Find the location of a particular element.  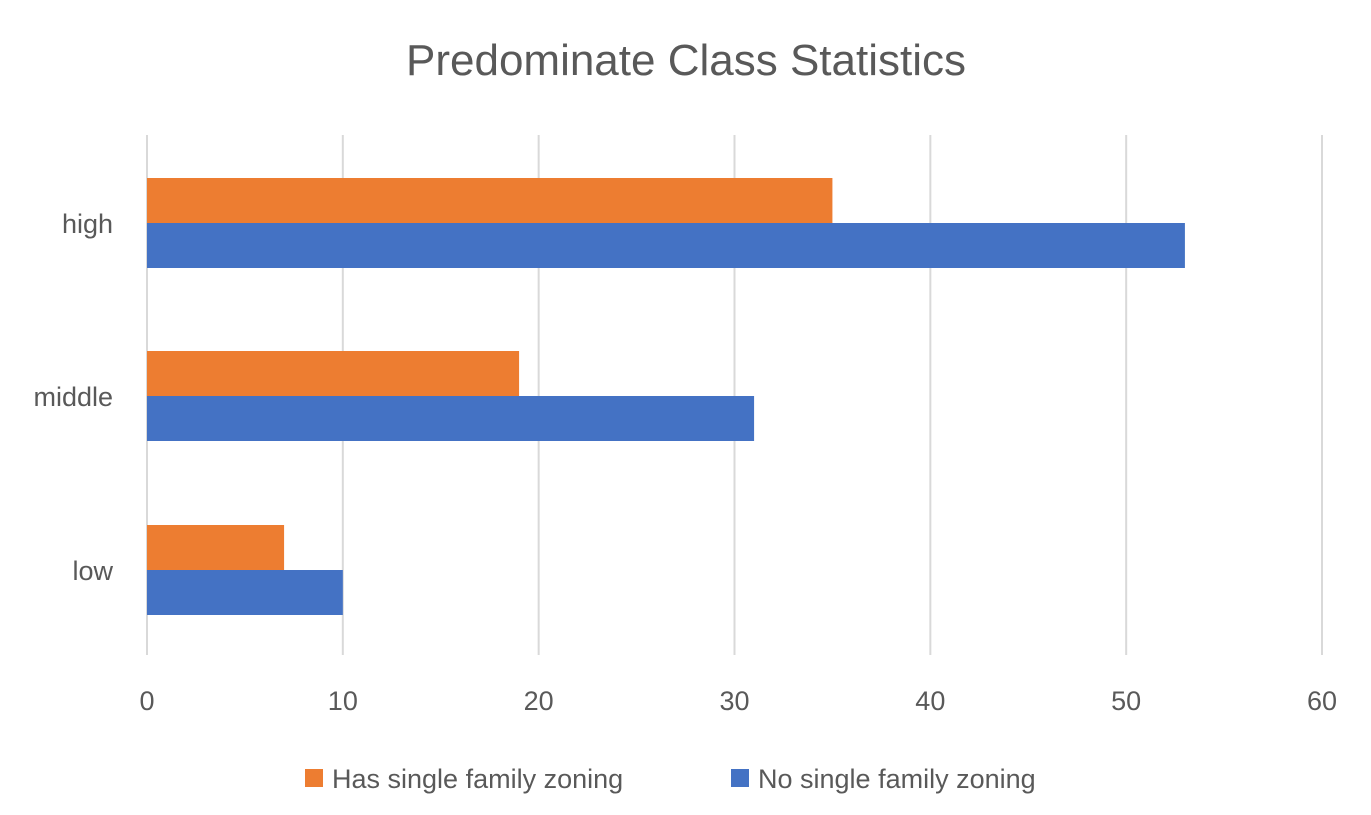

legend-label-has-sfz: Has single family zoning is located at coordinates (477, 779).